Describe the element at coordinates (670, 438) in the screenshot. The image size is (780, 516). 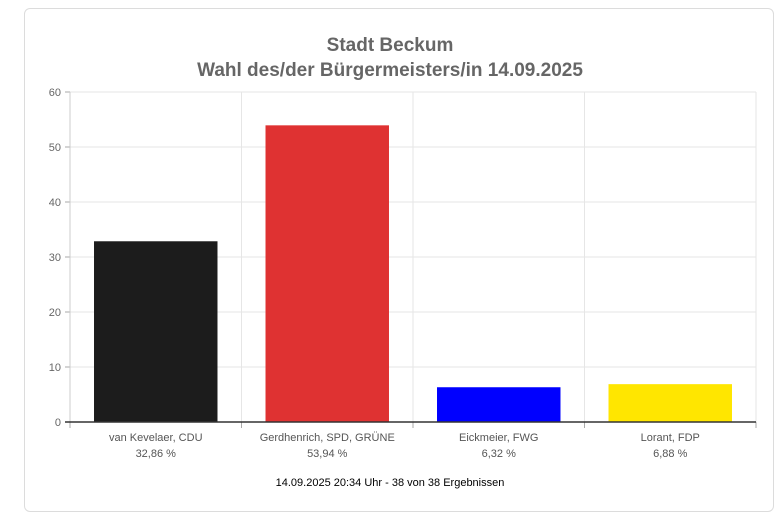
I see `category-label: Lorant, FDP` at that location.